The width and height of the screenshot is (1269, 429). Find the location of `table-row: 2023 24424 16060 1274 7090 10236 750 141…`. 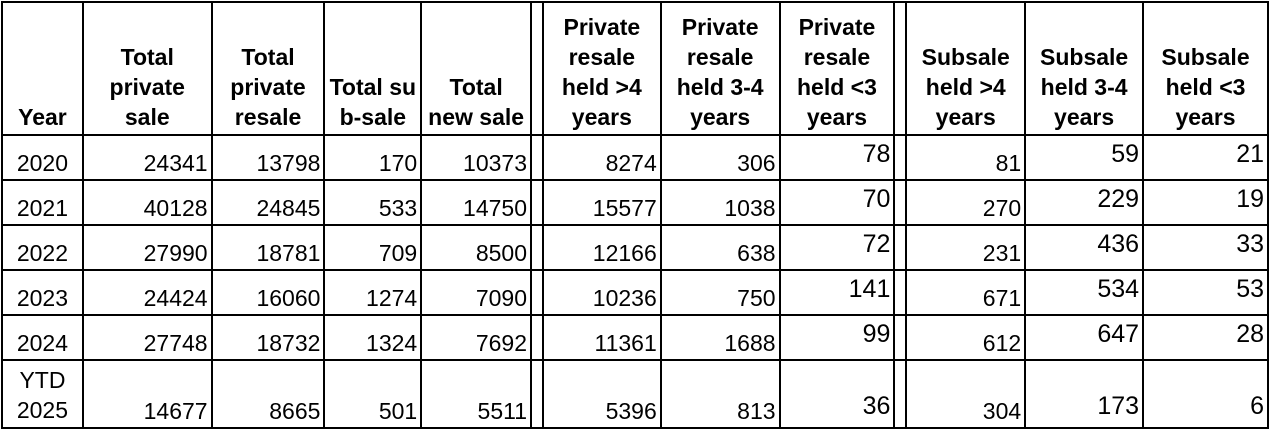

table-row: 2023 24424 16060 1274 7090 10236 750 141… is located at coordinates (635, 292).